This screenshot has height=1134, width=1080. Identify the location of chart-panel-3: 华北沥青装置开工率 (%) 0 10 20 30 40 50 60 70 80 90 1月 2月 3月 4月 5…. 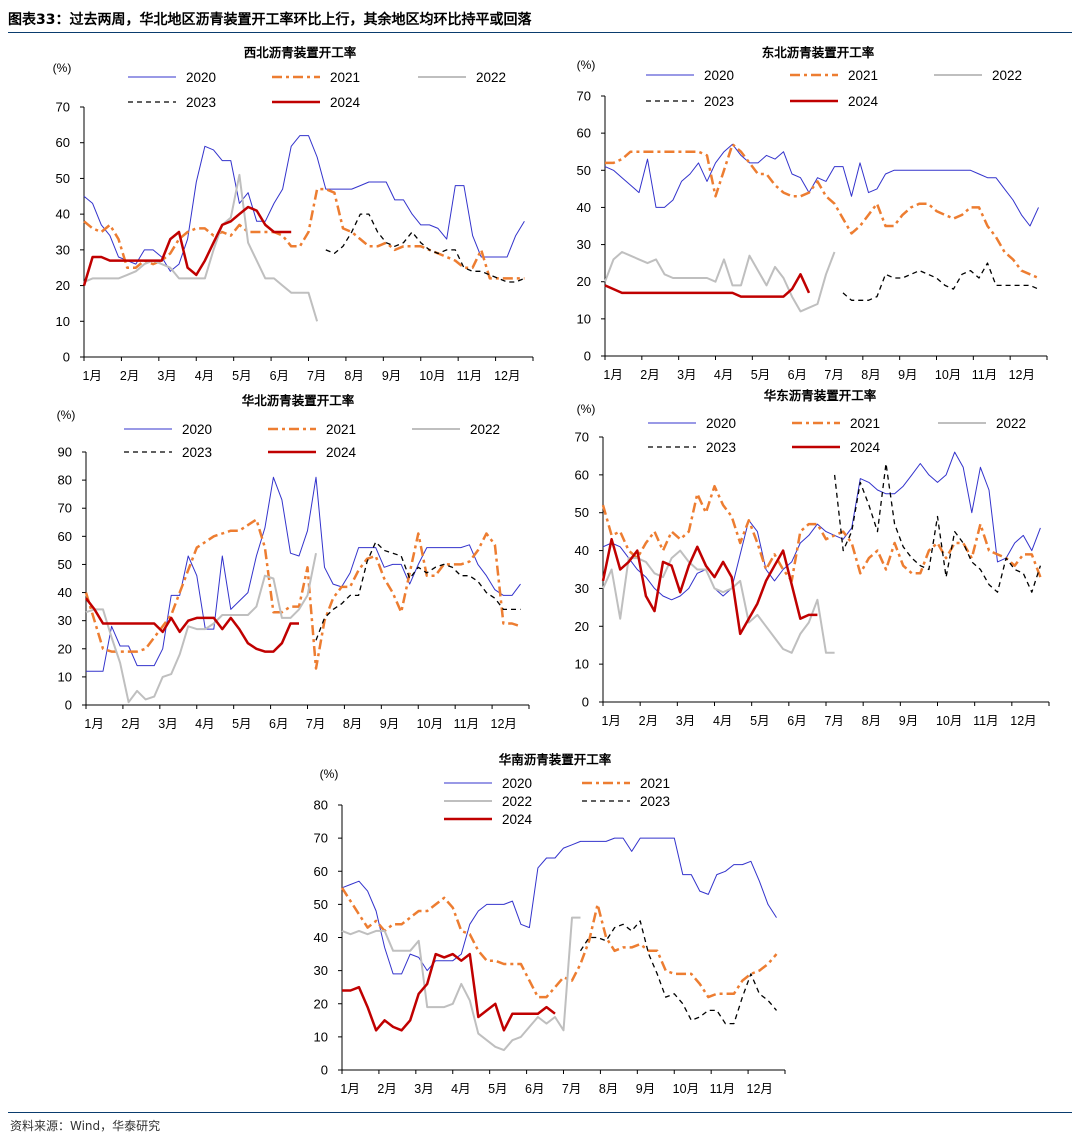
(293, 562).